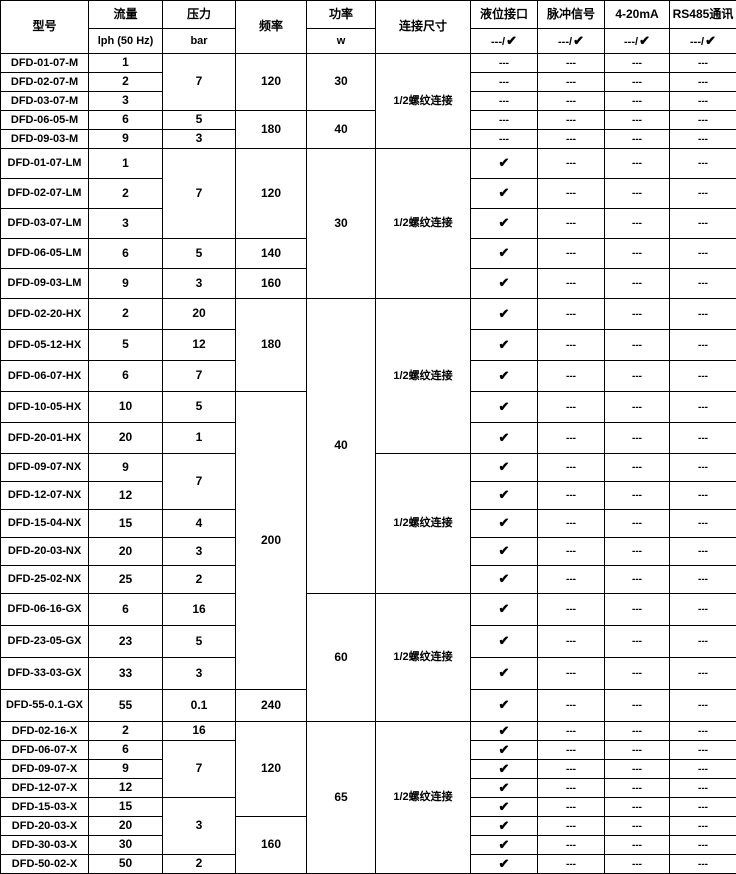  I want to click on value-cell: 16, so click(199, 610).